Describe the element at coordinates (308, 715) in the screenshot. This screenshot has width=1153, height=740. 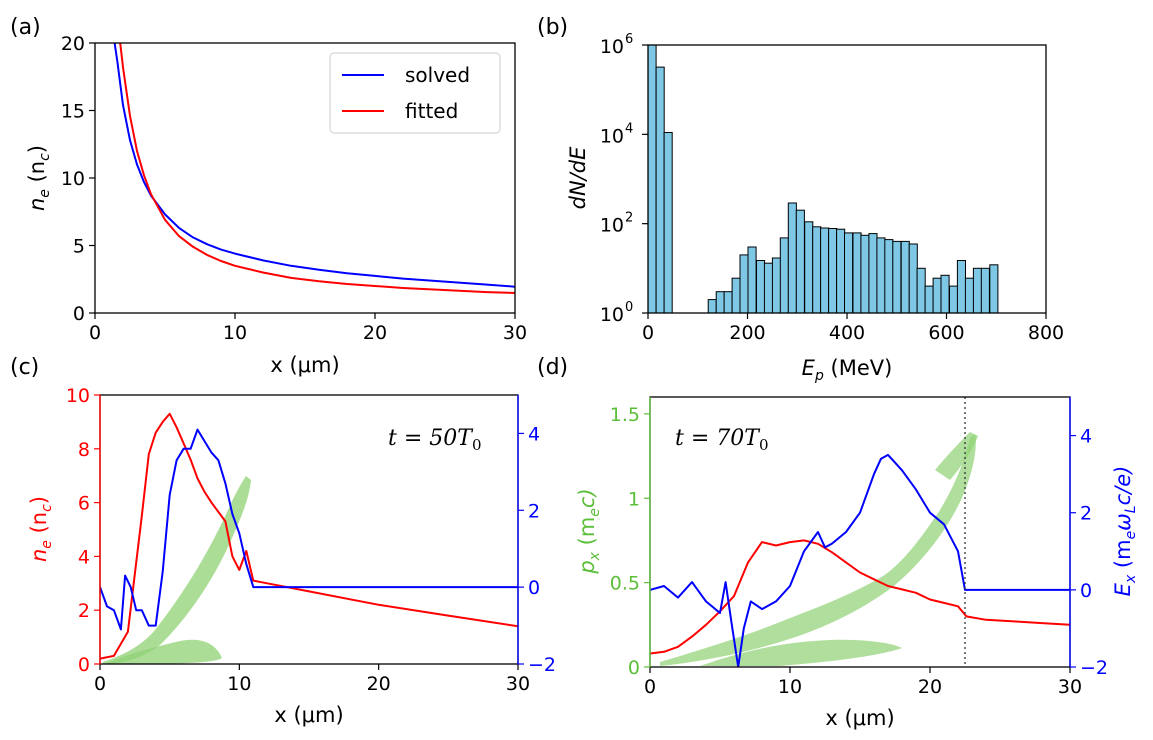
I see `panel-c-xlabel: x (μm)` at that location.